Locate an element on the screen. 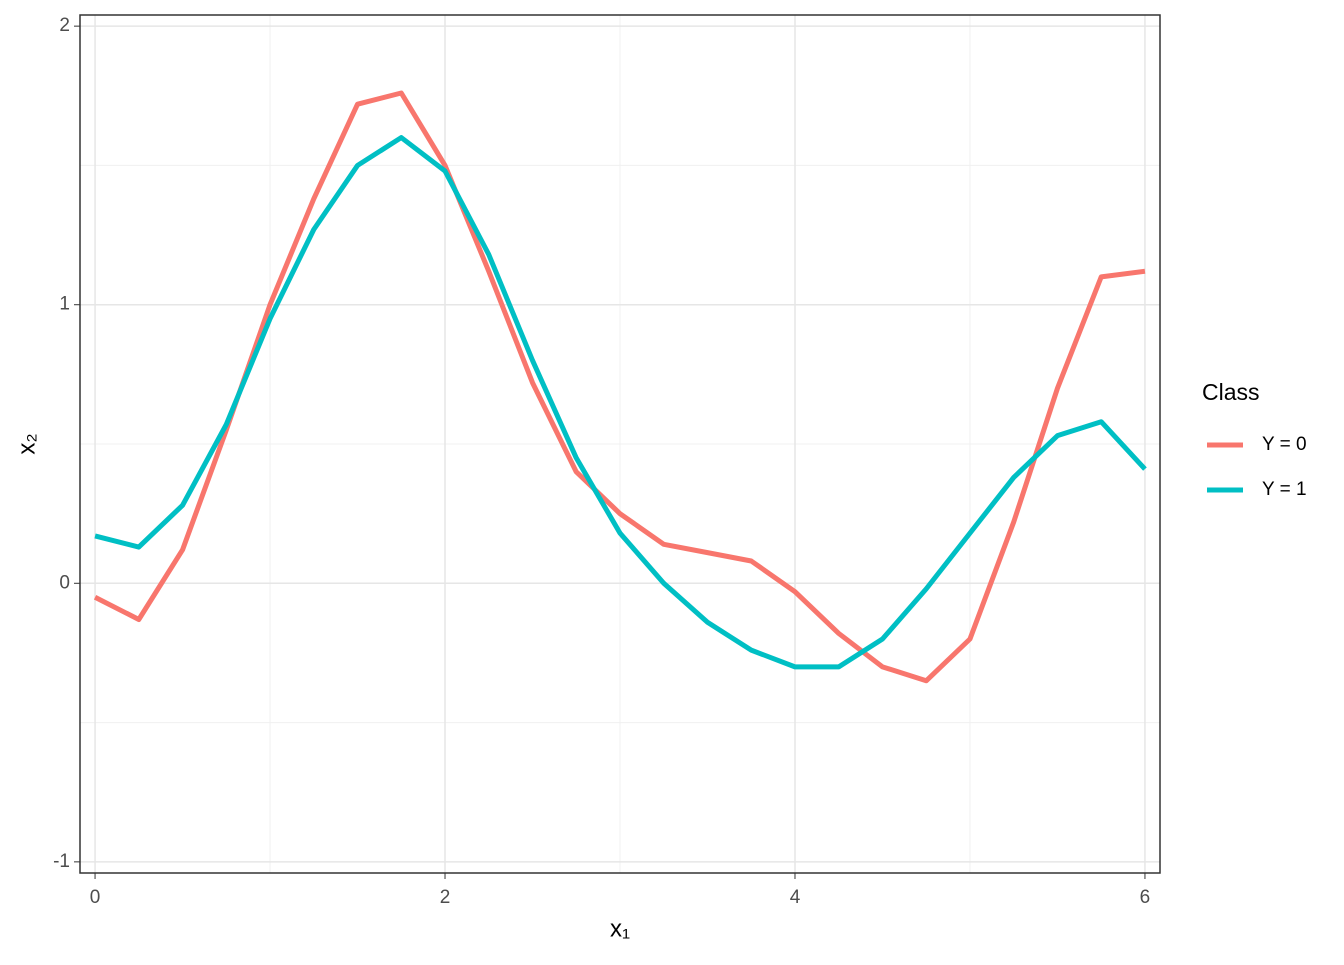  y-axis-label: x₂ is located at coordinates (26, 443).